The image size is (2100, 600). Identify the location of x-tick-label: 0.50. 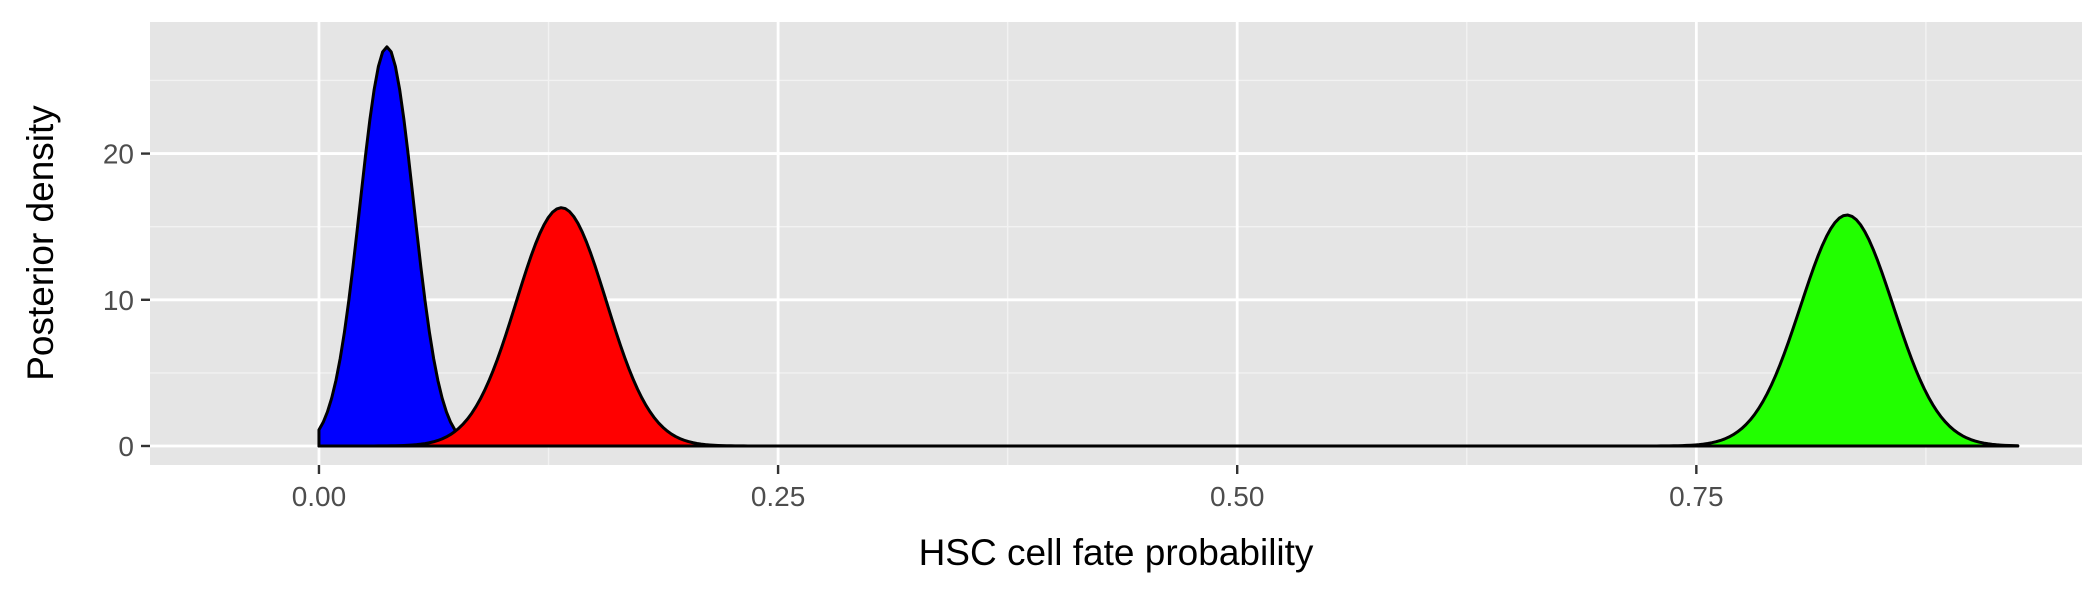
(1237, 496).